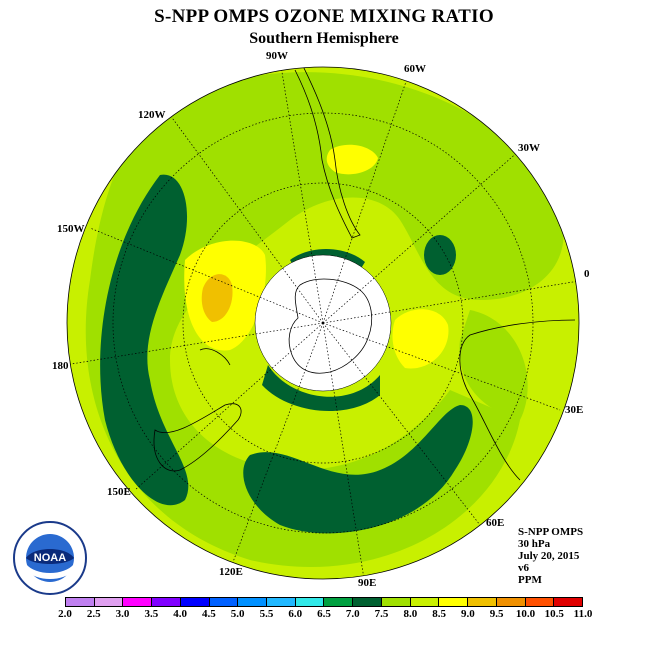 This screenshot has width=648, height=648. Describe the element at coordinates (468, 614) in the screenshot. I see `colorbar-tick-label: 9.0` at that location.